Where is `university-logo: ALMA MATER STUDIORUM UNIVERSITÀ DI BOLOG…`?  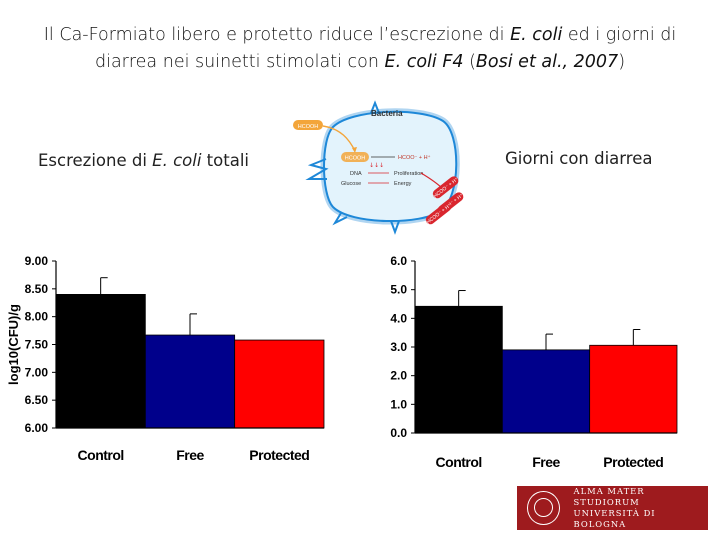 university-logo: ALMA MATER STUDIORUM UNIVERSITÀ DI BOLOG… is located at coordinates (612, 508).